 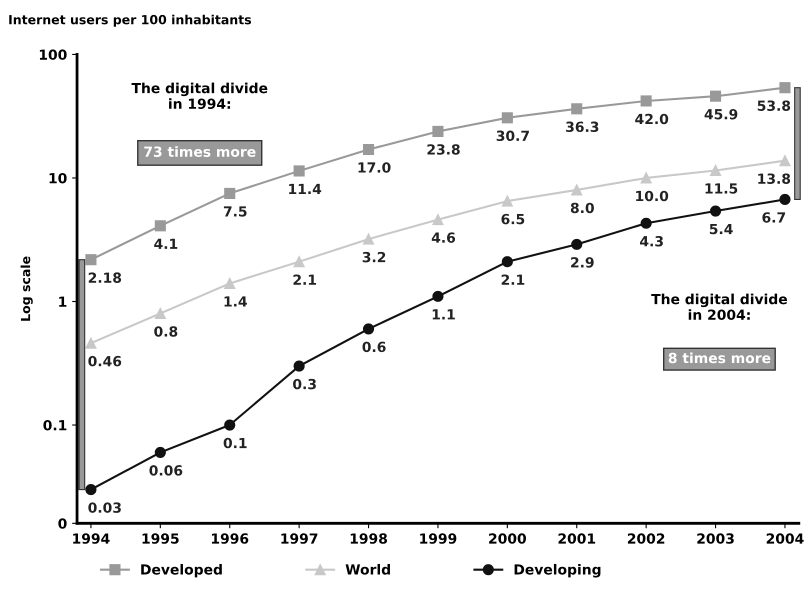 I want to click on x-tick-label: 2002, so click(x=646, y=538).